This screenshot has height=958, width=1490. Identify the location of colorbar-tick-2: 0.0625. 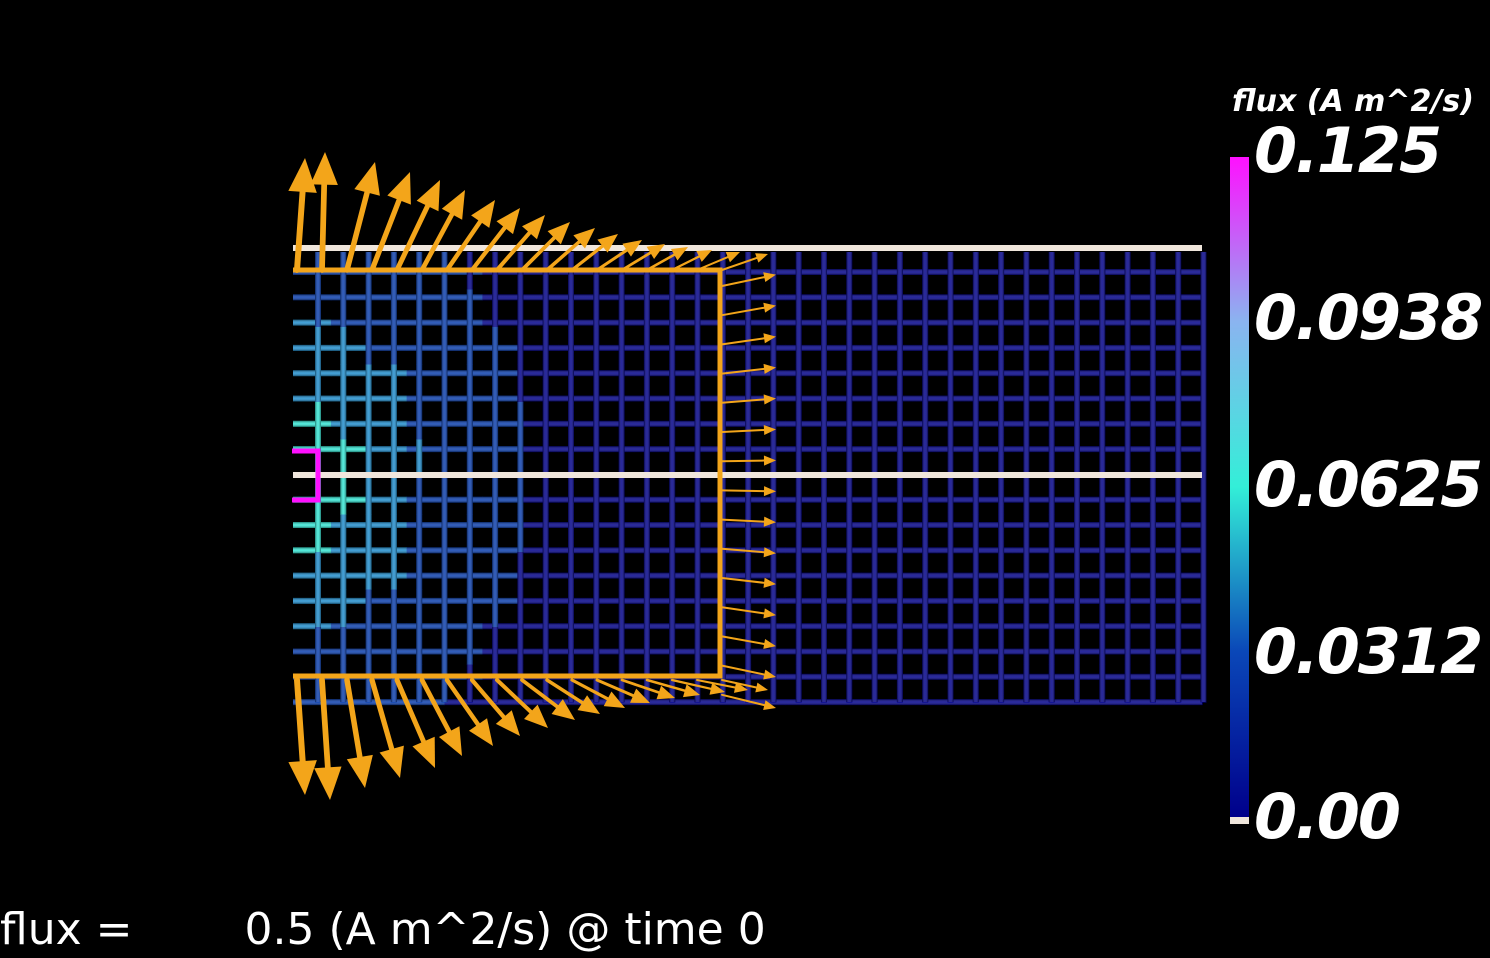
(1368, 484).